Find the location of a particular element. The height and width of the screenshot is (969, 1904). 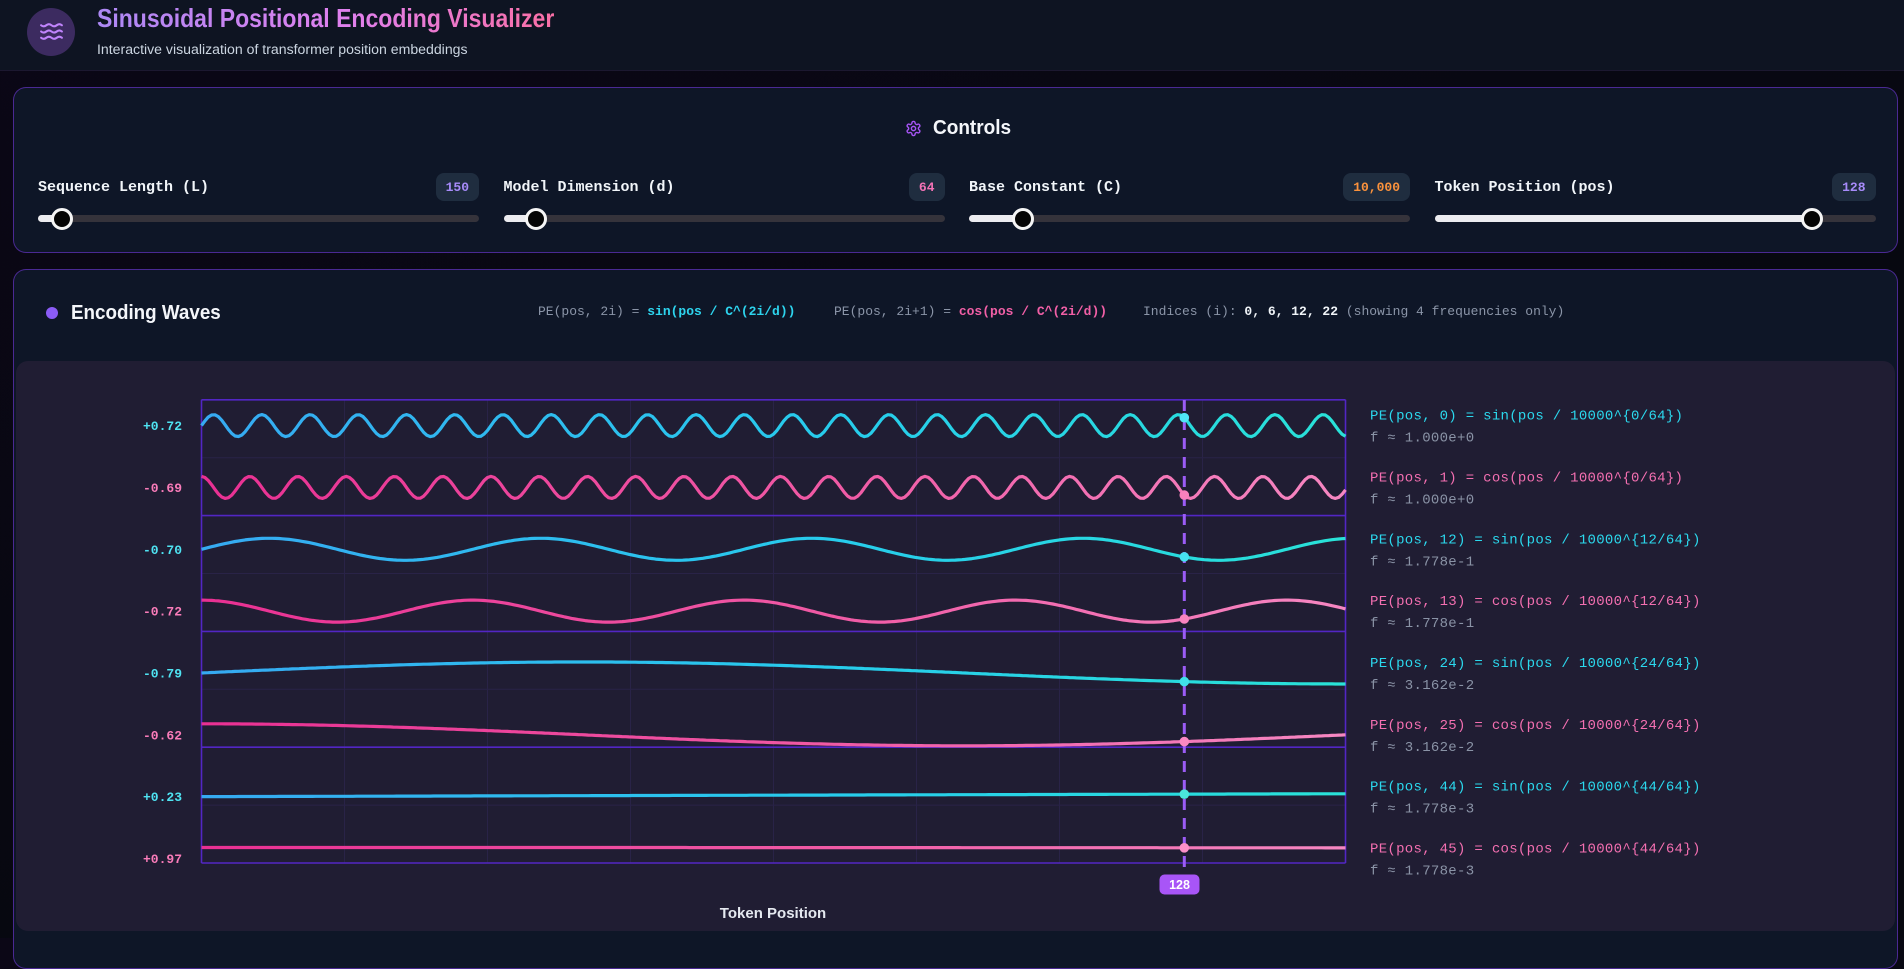

svg-text: +0.23 is located at coordinates (162, 797).